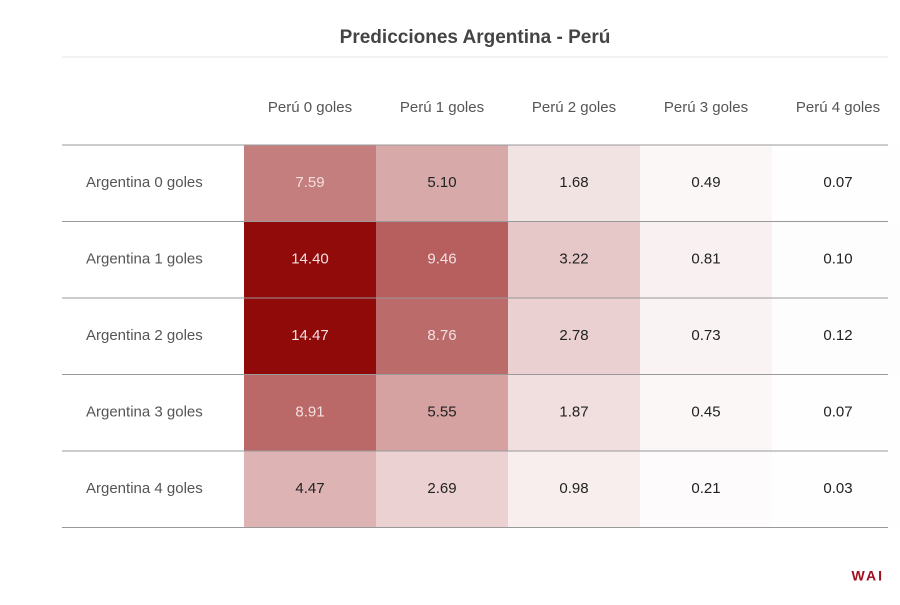 The image size is (900, 605). I want to click on cell-value: 0.03, so click(837, 488).